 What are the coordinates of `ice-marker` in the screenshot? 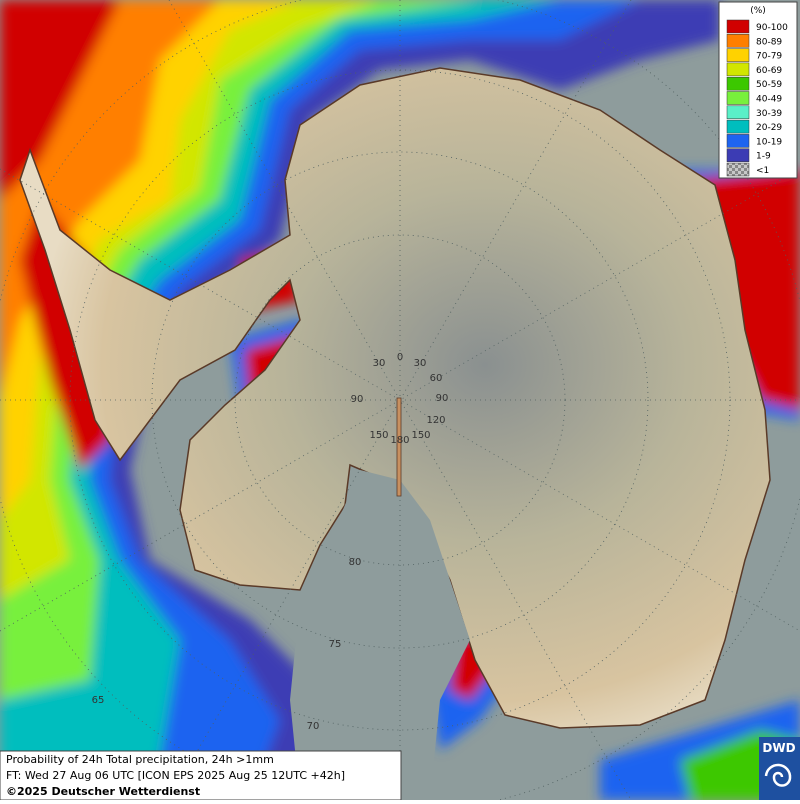 It's located at (399, 447).